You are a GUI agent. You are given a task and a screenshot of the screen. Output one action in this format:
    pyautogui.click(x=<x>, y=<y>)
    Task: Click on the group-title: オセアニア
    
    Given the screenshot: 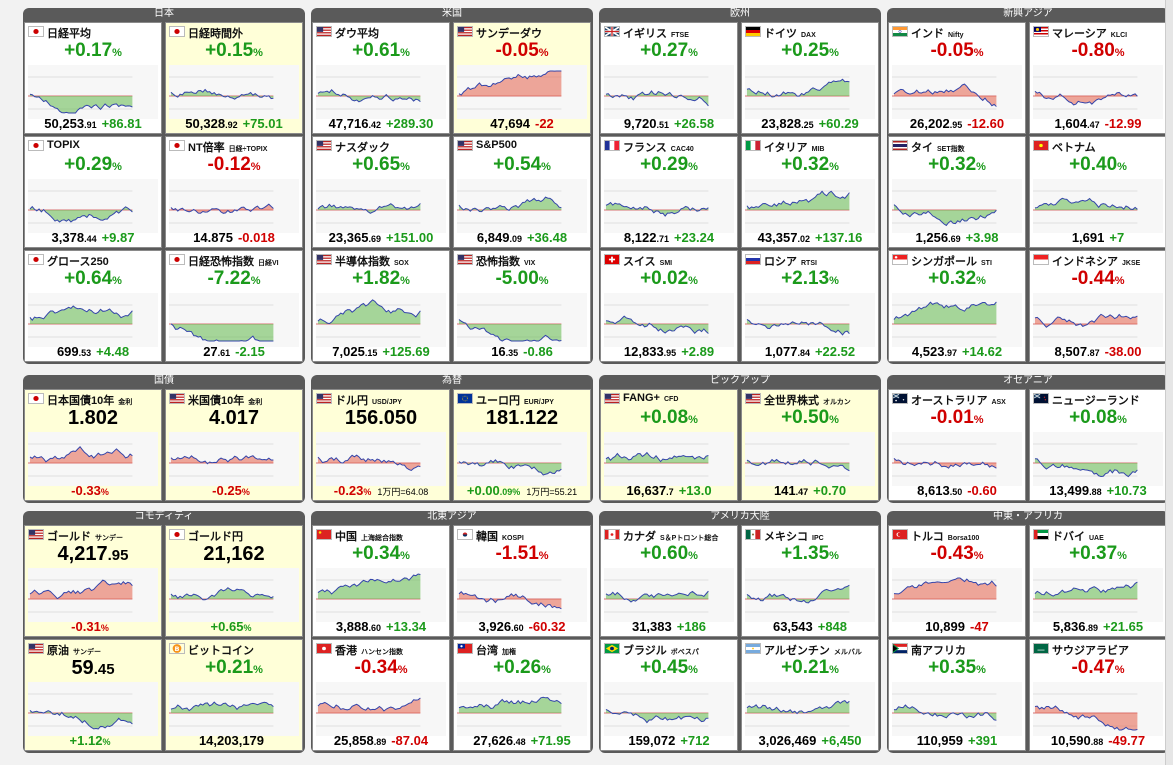 What is the action you would take?
    pyautogui.click(x=1028, y=380)
    